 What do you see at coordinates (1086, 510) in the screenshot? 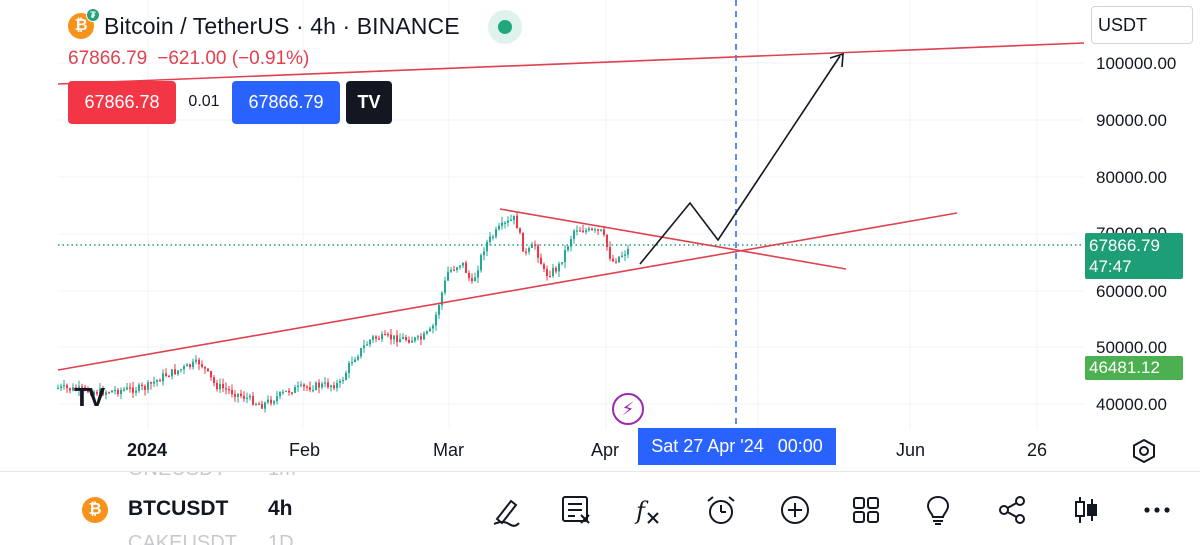
I see `chart-type-button` at bounding box center [1086, 510].